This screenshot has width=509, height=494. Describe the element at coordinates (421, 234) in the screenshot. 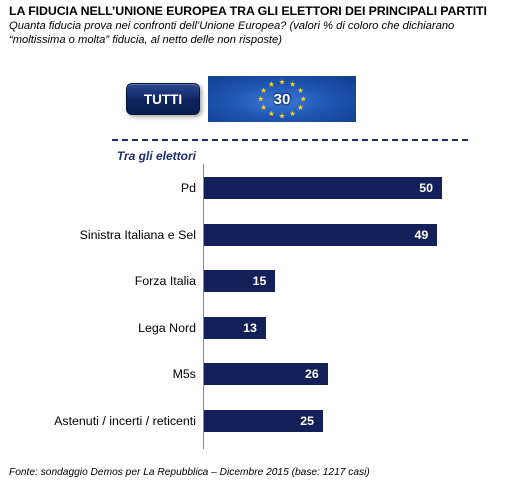

I see `bar-value-label: 49` at that location.